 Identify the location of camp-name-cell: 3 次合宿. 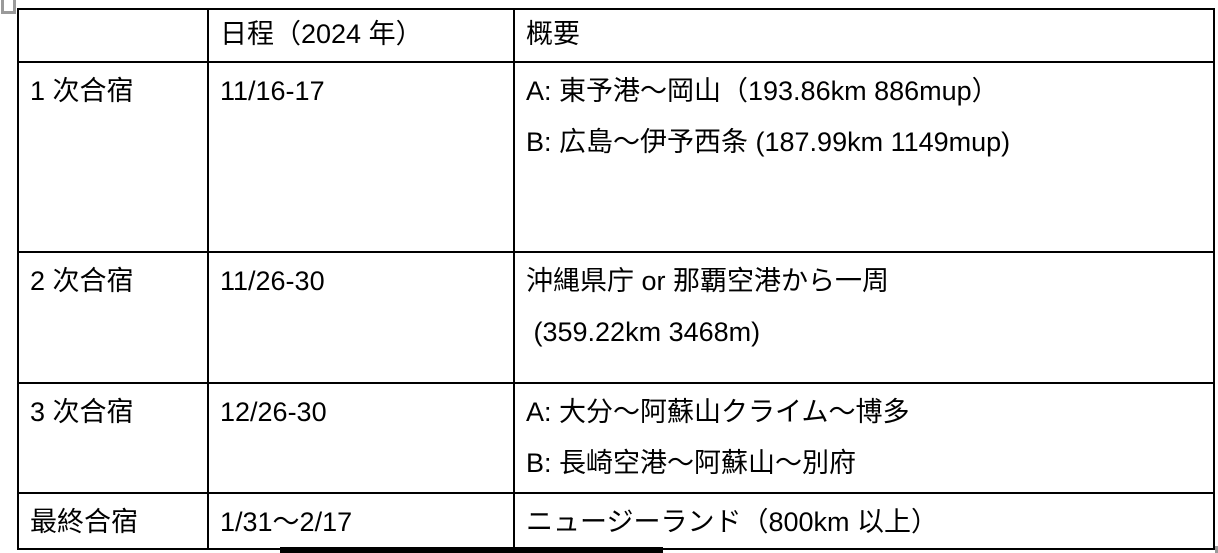
(113, 438).